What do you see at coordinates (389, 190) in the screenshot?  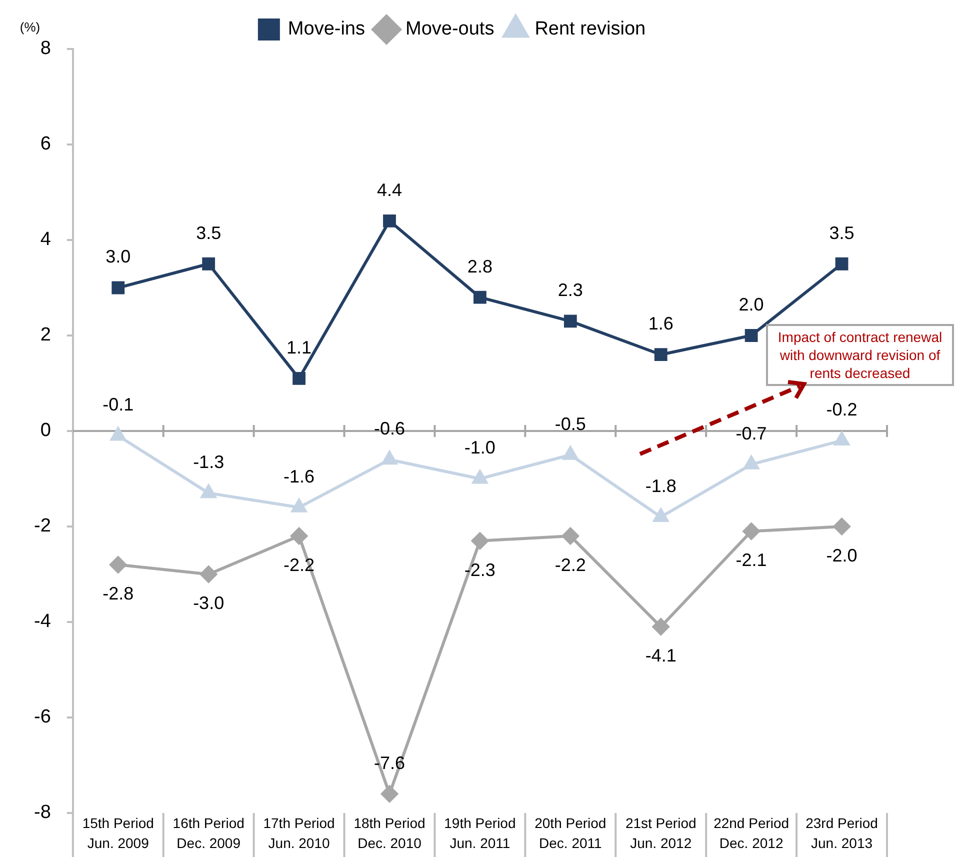 I see `data-label: 4.4` at bounding box center [389, 190].